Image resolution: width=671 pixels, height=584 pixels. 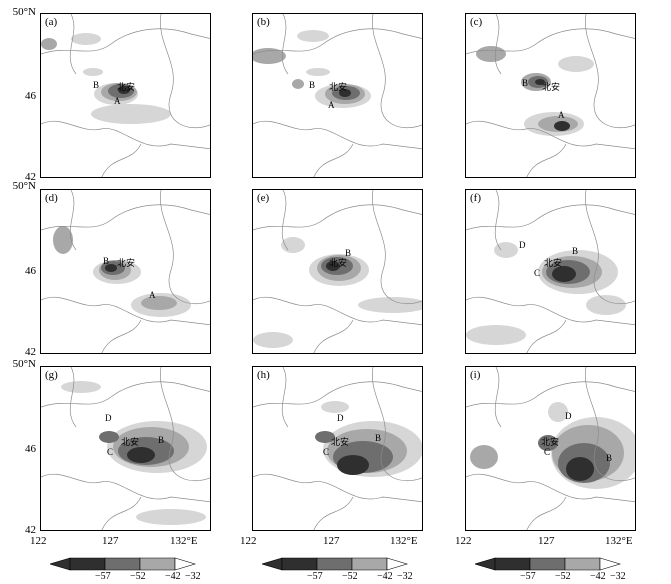 What do you see at coordinates (475, 375) in the screenshot?
I see `panel-label: (i)` at bounding box center [475, 375].